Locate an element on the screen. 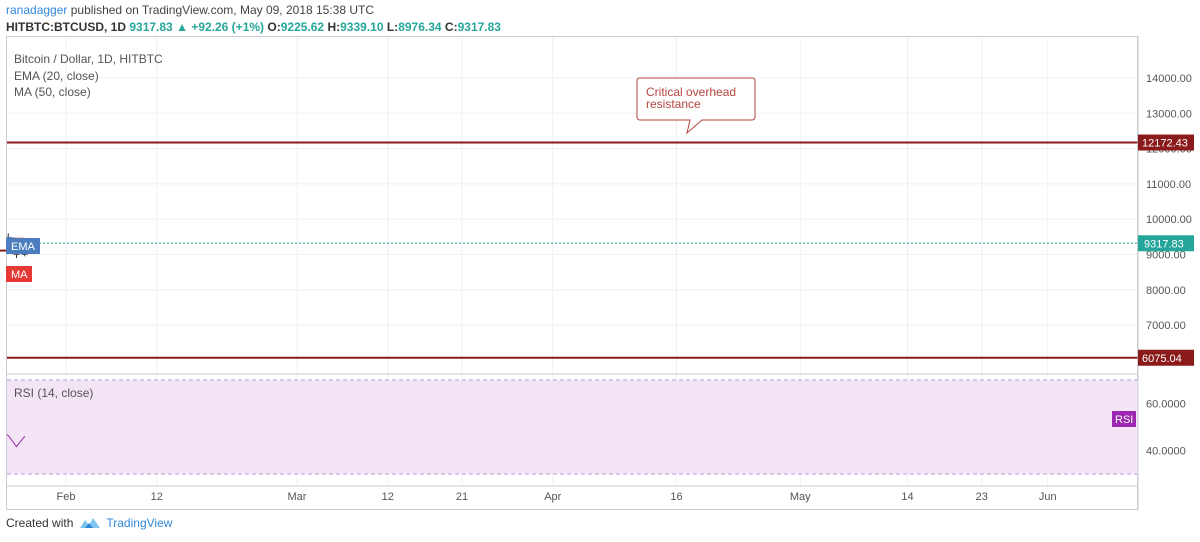  ma-legend: MA (50, close) is located at coordinates (52, 92).